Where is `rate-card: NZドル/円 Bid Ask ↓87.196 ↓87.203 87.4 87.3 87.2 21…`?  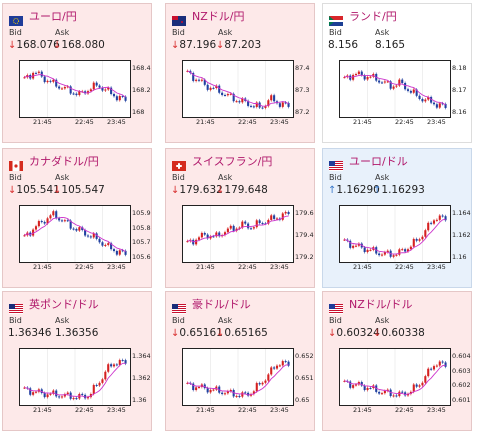
rate-card: NZドル/円 Bid Ask ↓87.196 ↓87.203 87.4 87.3 87.2 21… is located at coordinates (240, 73).